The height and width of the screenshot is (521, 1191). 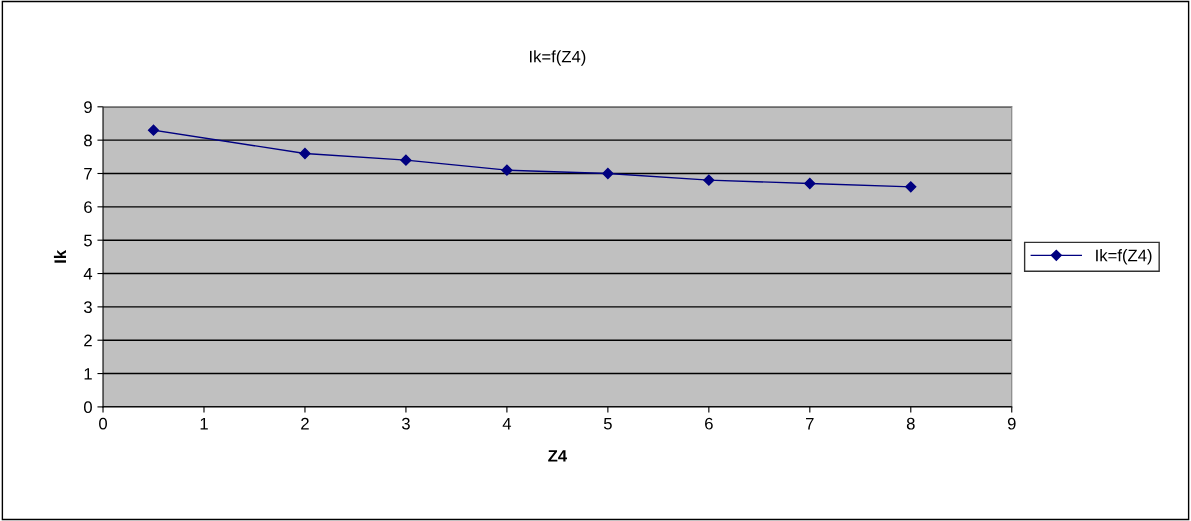 What do you see at coordinates (305, 423) in the screenshot?
I see `x-tick-label: 2` at bounding box center [305, 423].